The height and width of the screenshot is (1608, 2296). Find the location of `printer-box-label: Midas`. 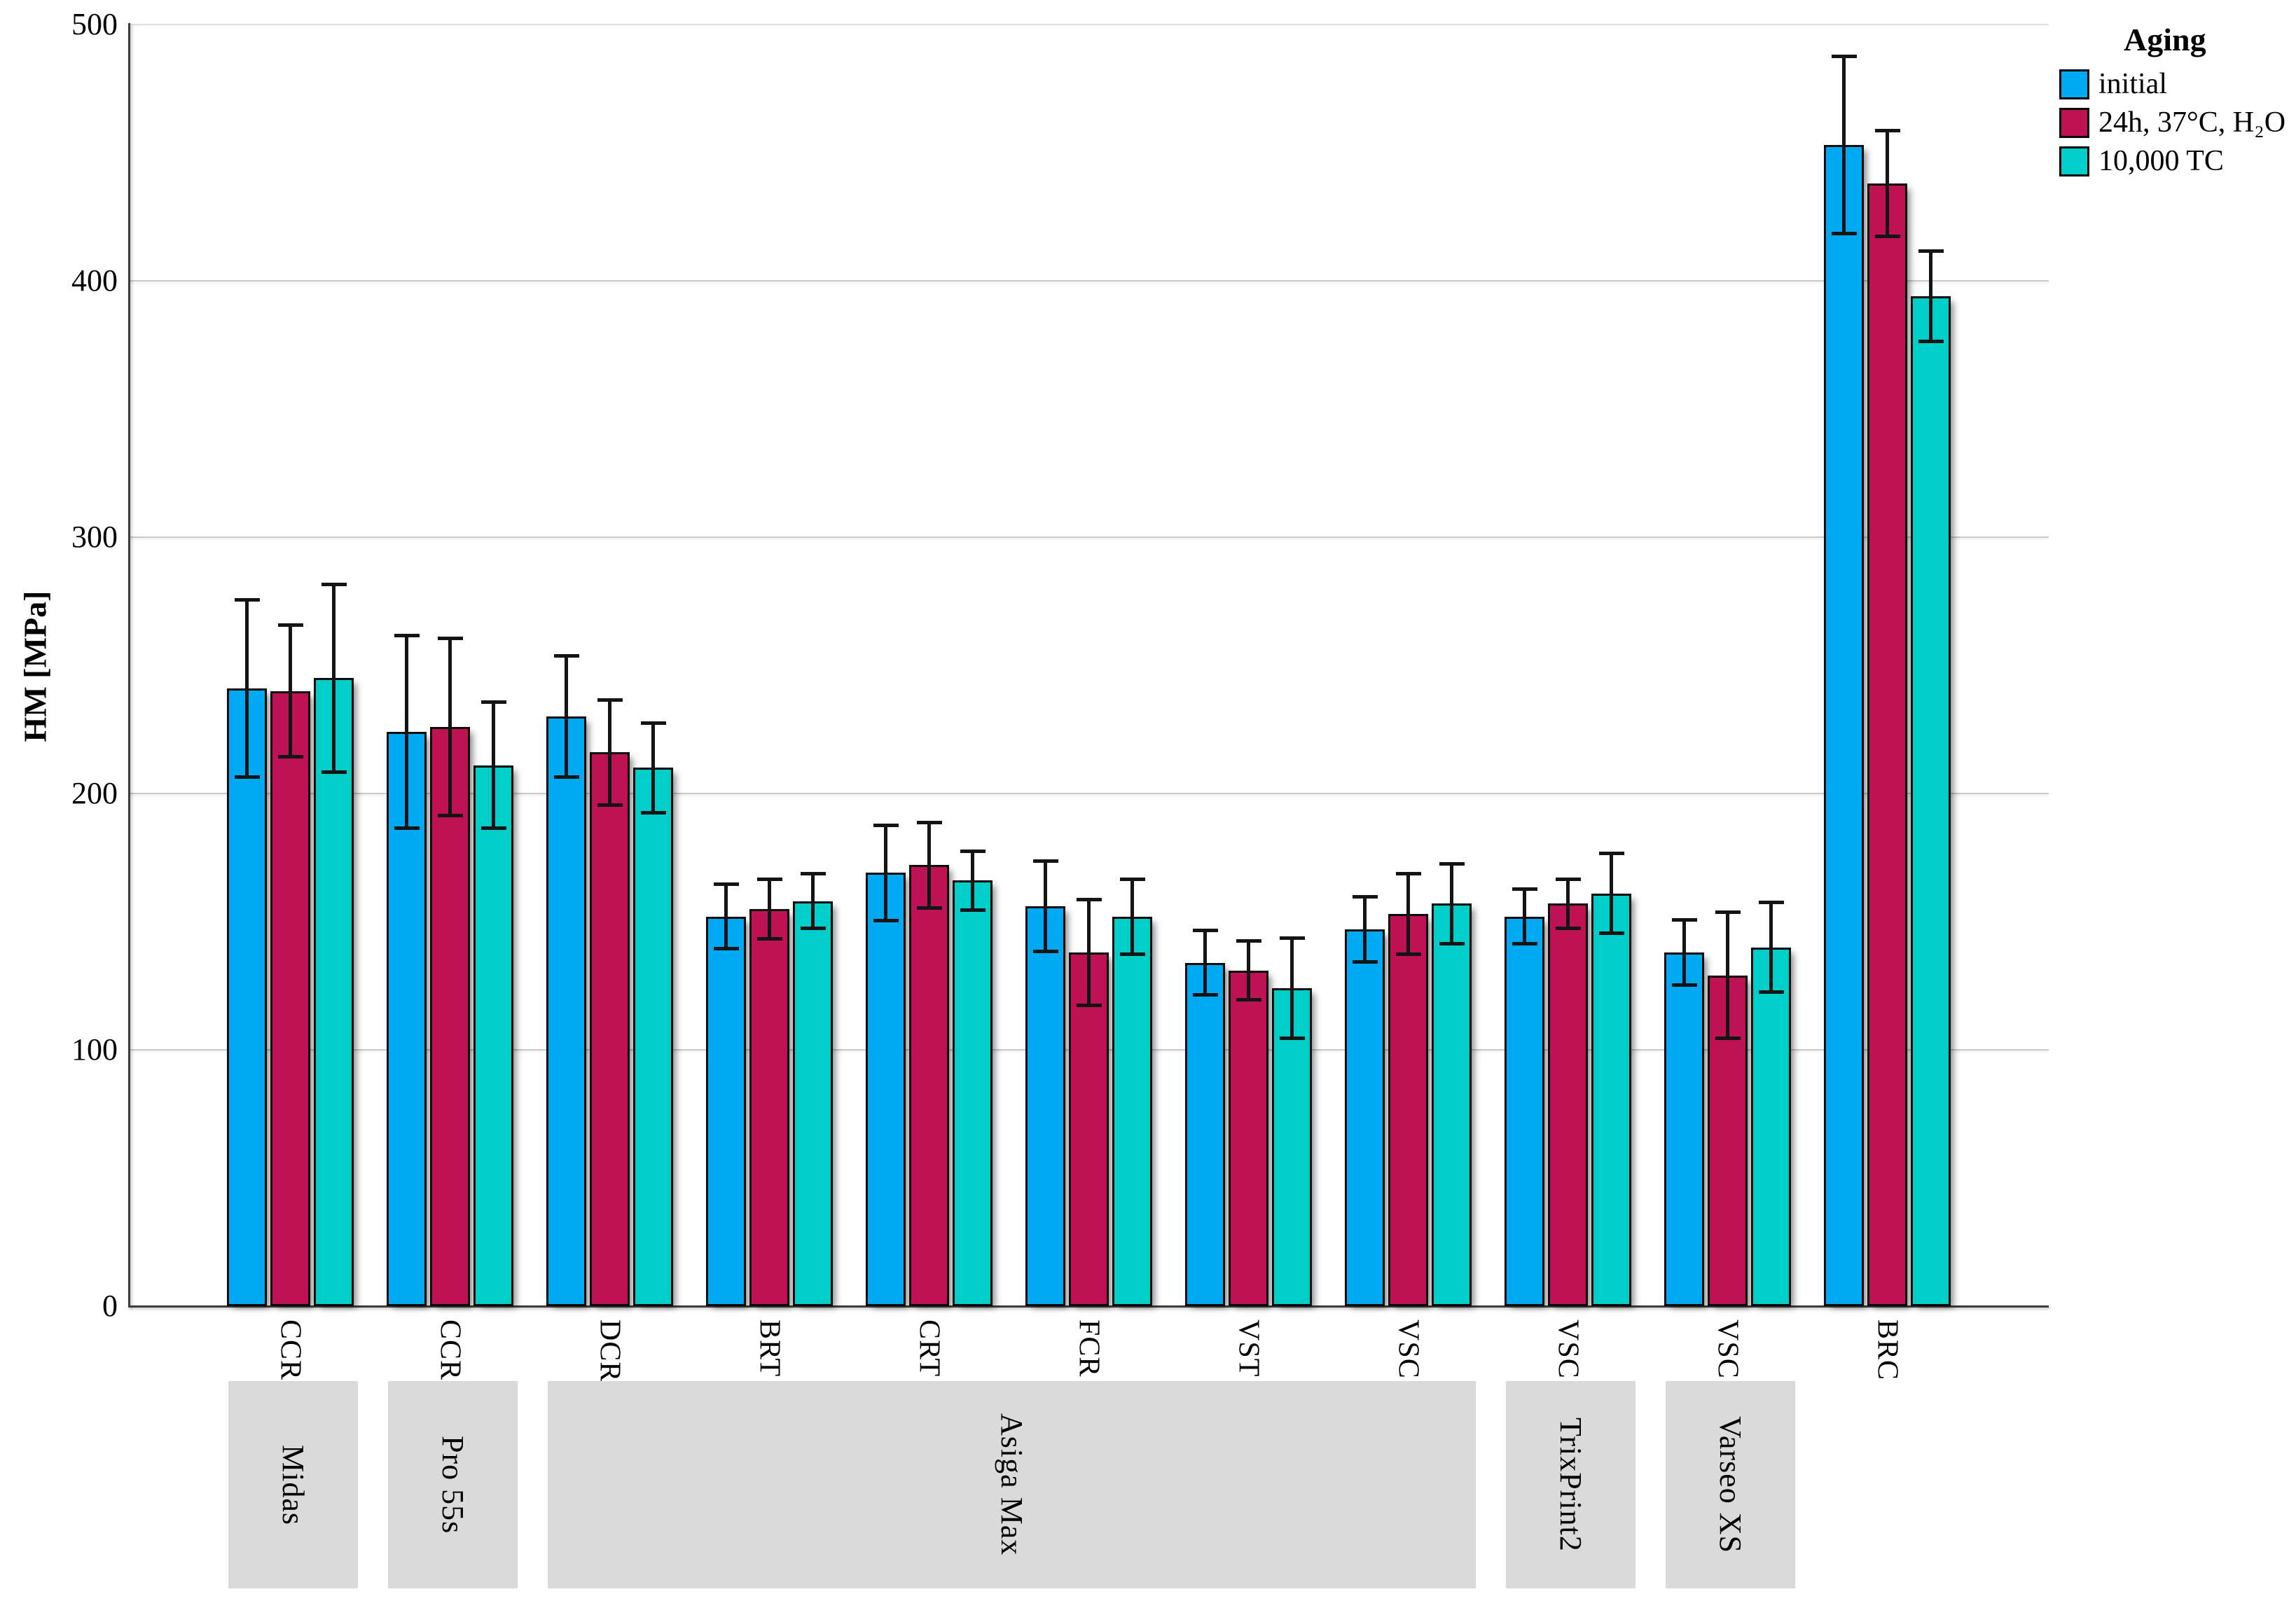

printer-box-label: Midas is located at coordinates (293, 1484).